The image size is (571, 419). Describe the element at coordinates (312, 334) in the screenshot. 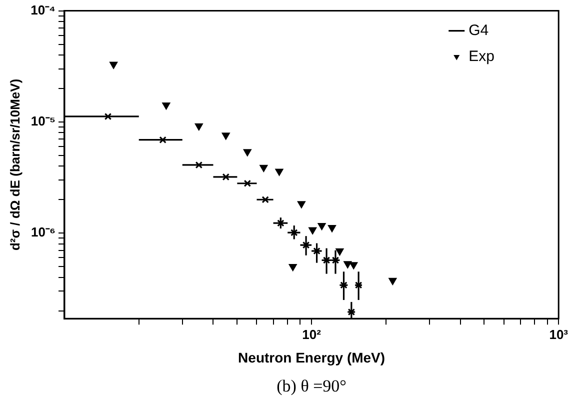

I see `x-tick-label: 10²` at that location.